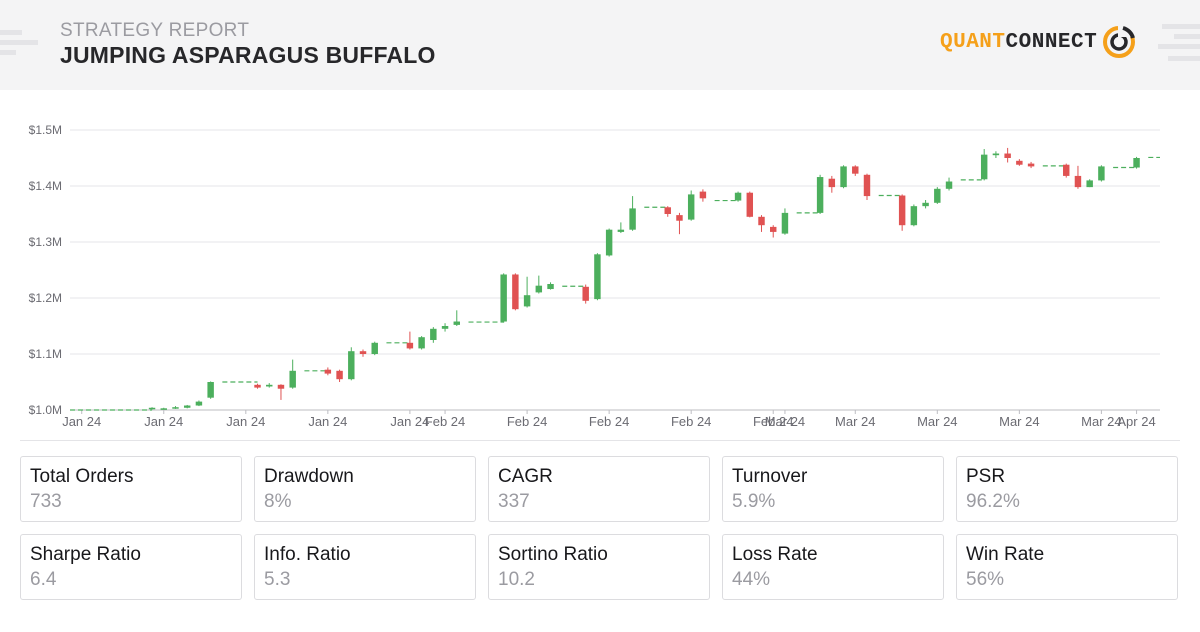 The image size is (1200, 632). Describe the element at coordinates (1067, 567) in the screenshot. I see `metric-card-win-rate: Win Rate 56%` at that location.